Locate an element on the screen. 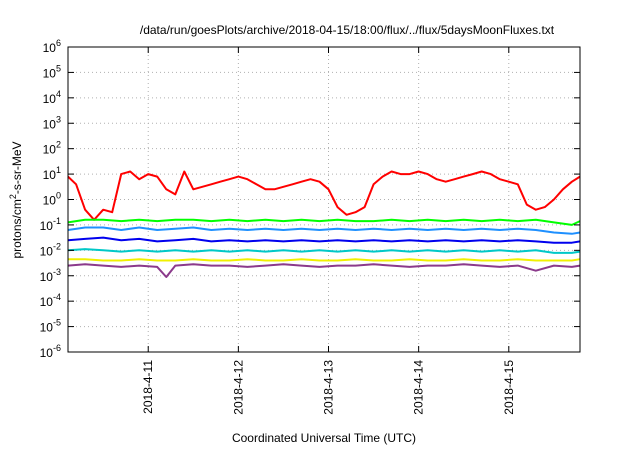 The height and width of the screenshot is (453, 640). x-tick-label: 2018-4-12 is located at coordinates (238, 387).